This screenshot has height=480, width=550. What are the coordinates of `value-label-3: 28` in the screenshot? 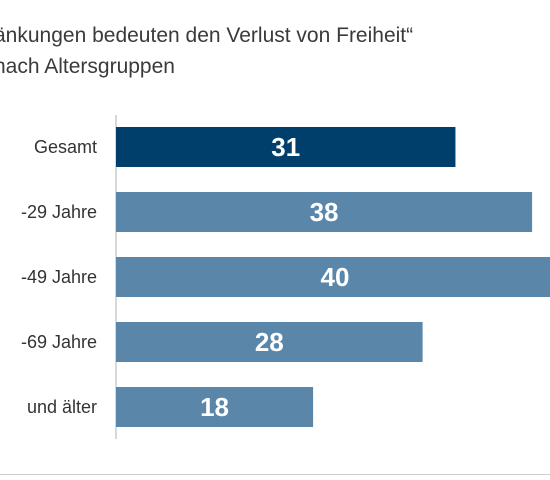 It's located at (269, 342).